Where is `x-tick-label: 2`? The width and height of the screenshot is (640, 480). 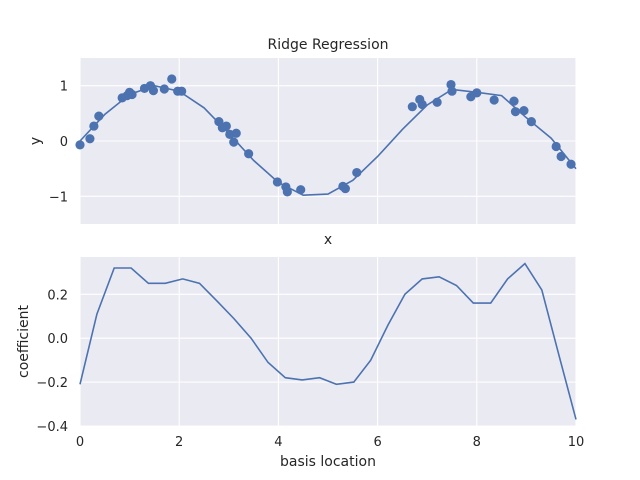
x-tick-label: 2 is located at coordinates (179, 442).